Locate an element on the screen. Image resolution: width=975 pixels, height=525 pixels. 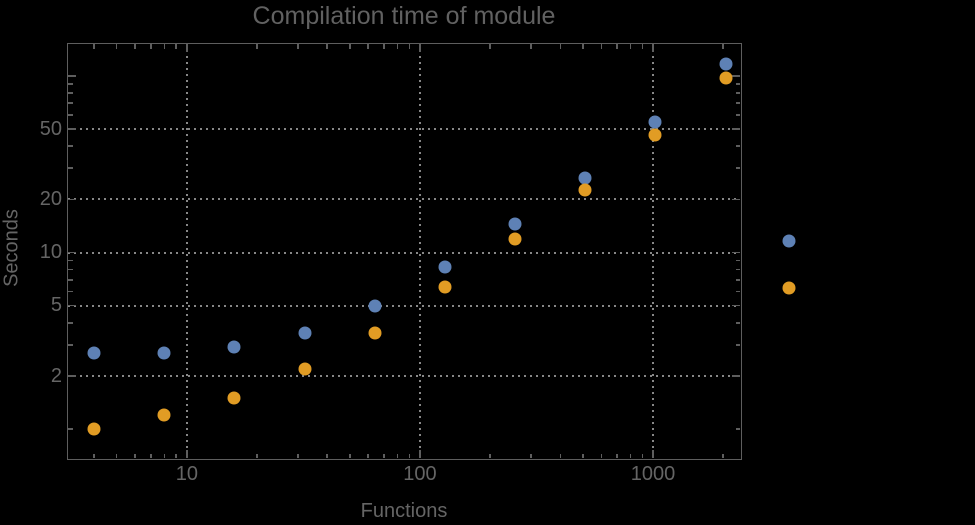
y-tick-label: 5 is located at coordinates (56, 305).